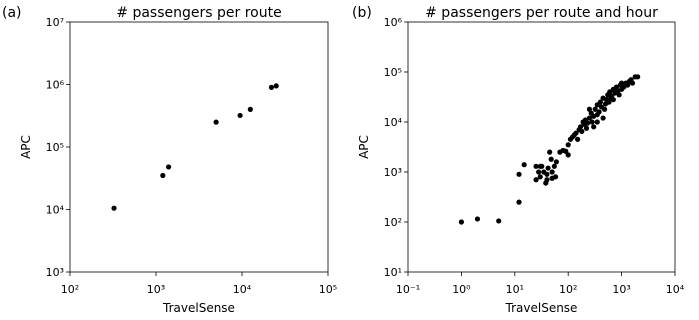 The height and width of the screenshot is (320, 699). I want to click on y-tick-label: 10⁷, so click(55, 22).